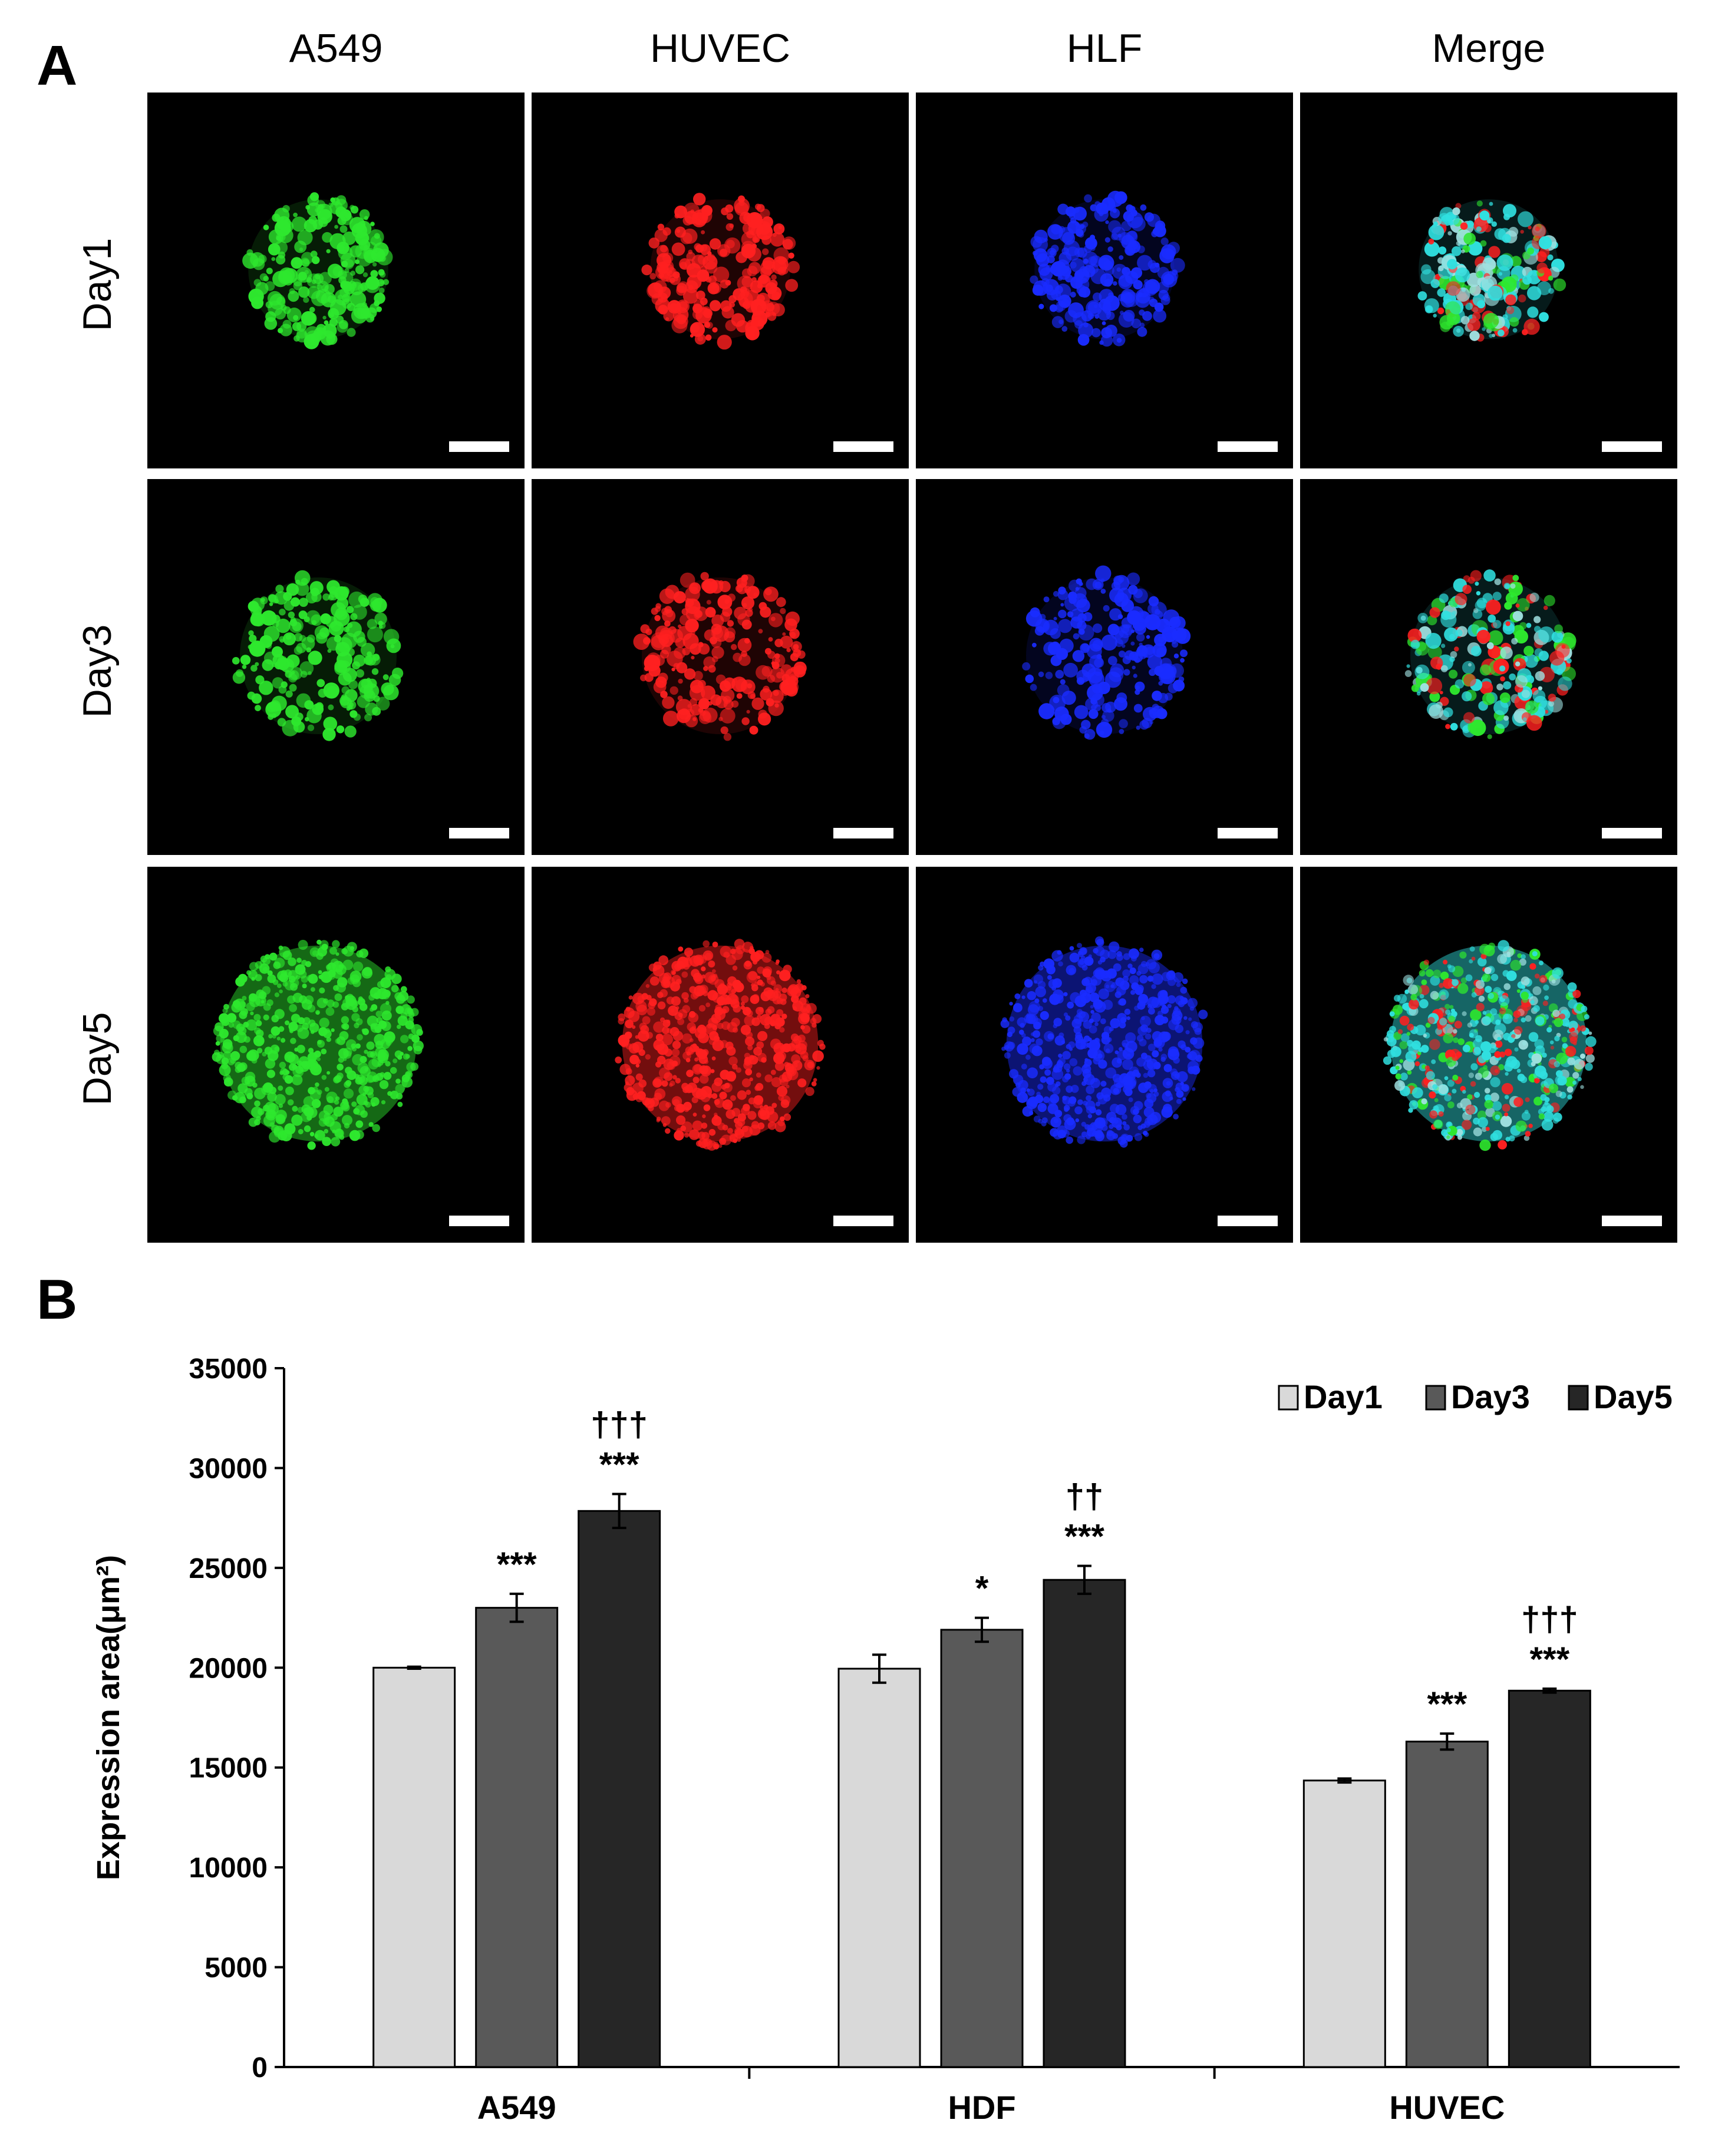 The image size is (1715, 2156). I want to click on y-tick-label: 0, so click(260, 2068).